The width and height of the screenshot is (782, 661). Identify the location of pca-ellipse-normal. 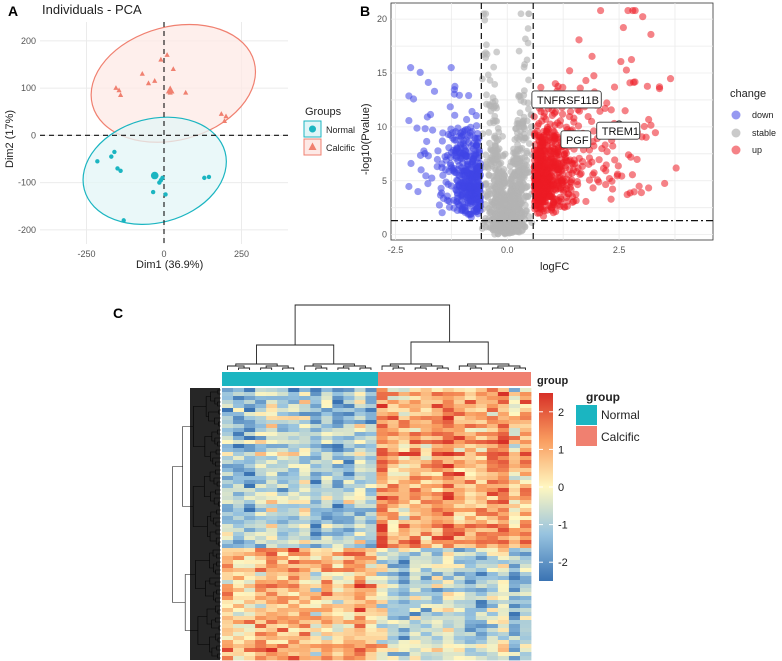
(154, 170).